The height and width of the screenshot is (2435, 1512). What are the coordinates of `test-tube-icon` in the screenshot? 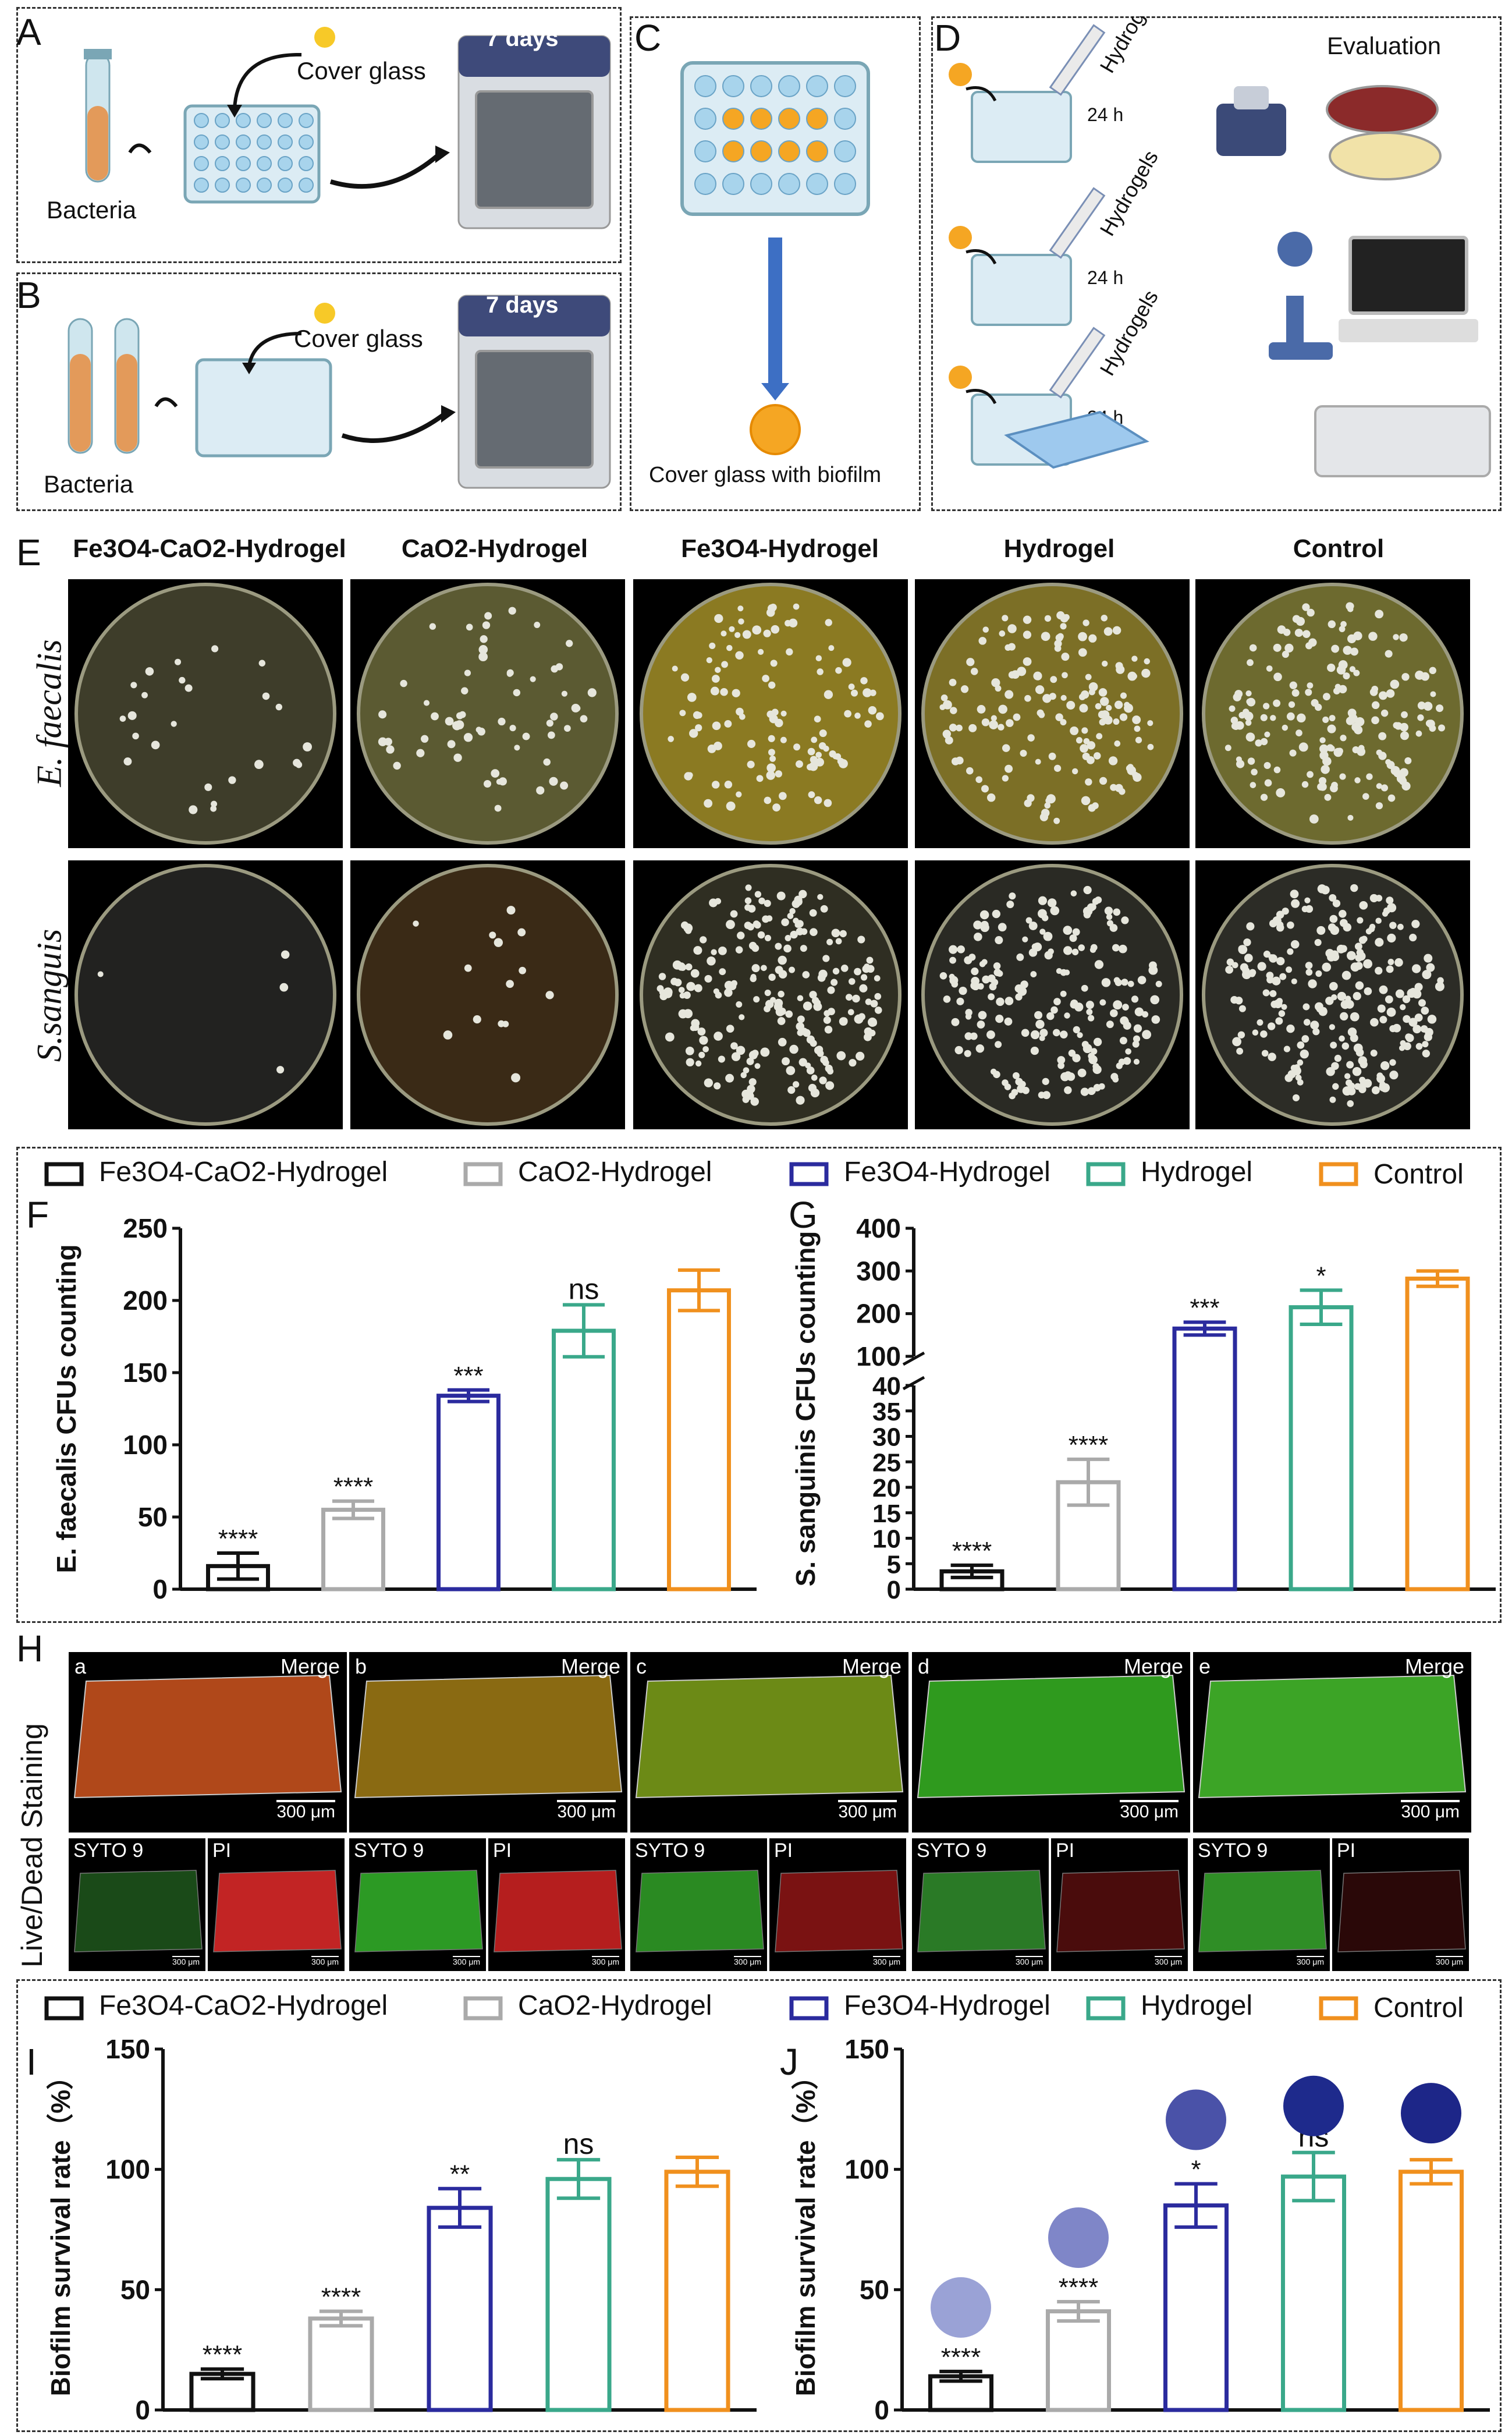 It's located at (98, 116).